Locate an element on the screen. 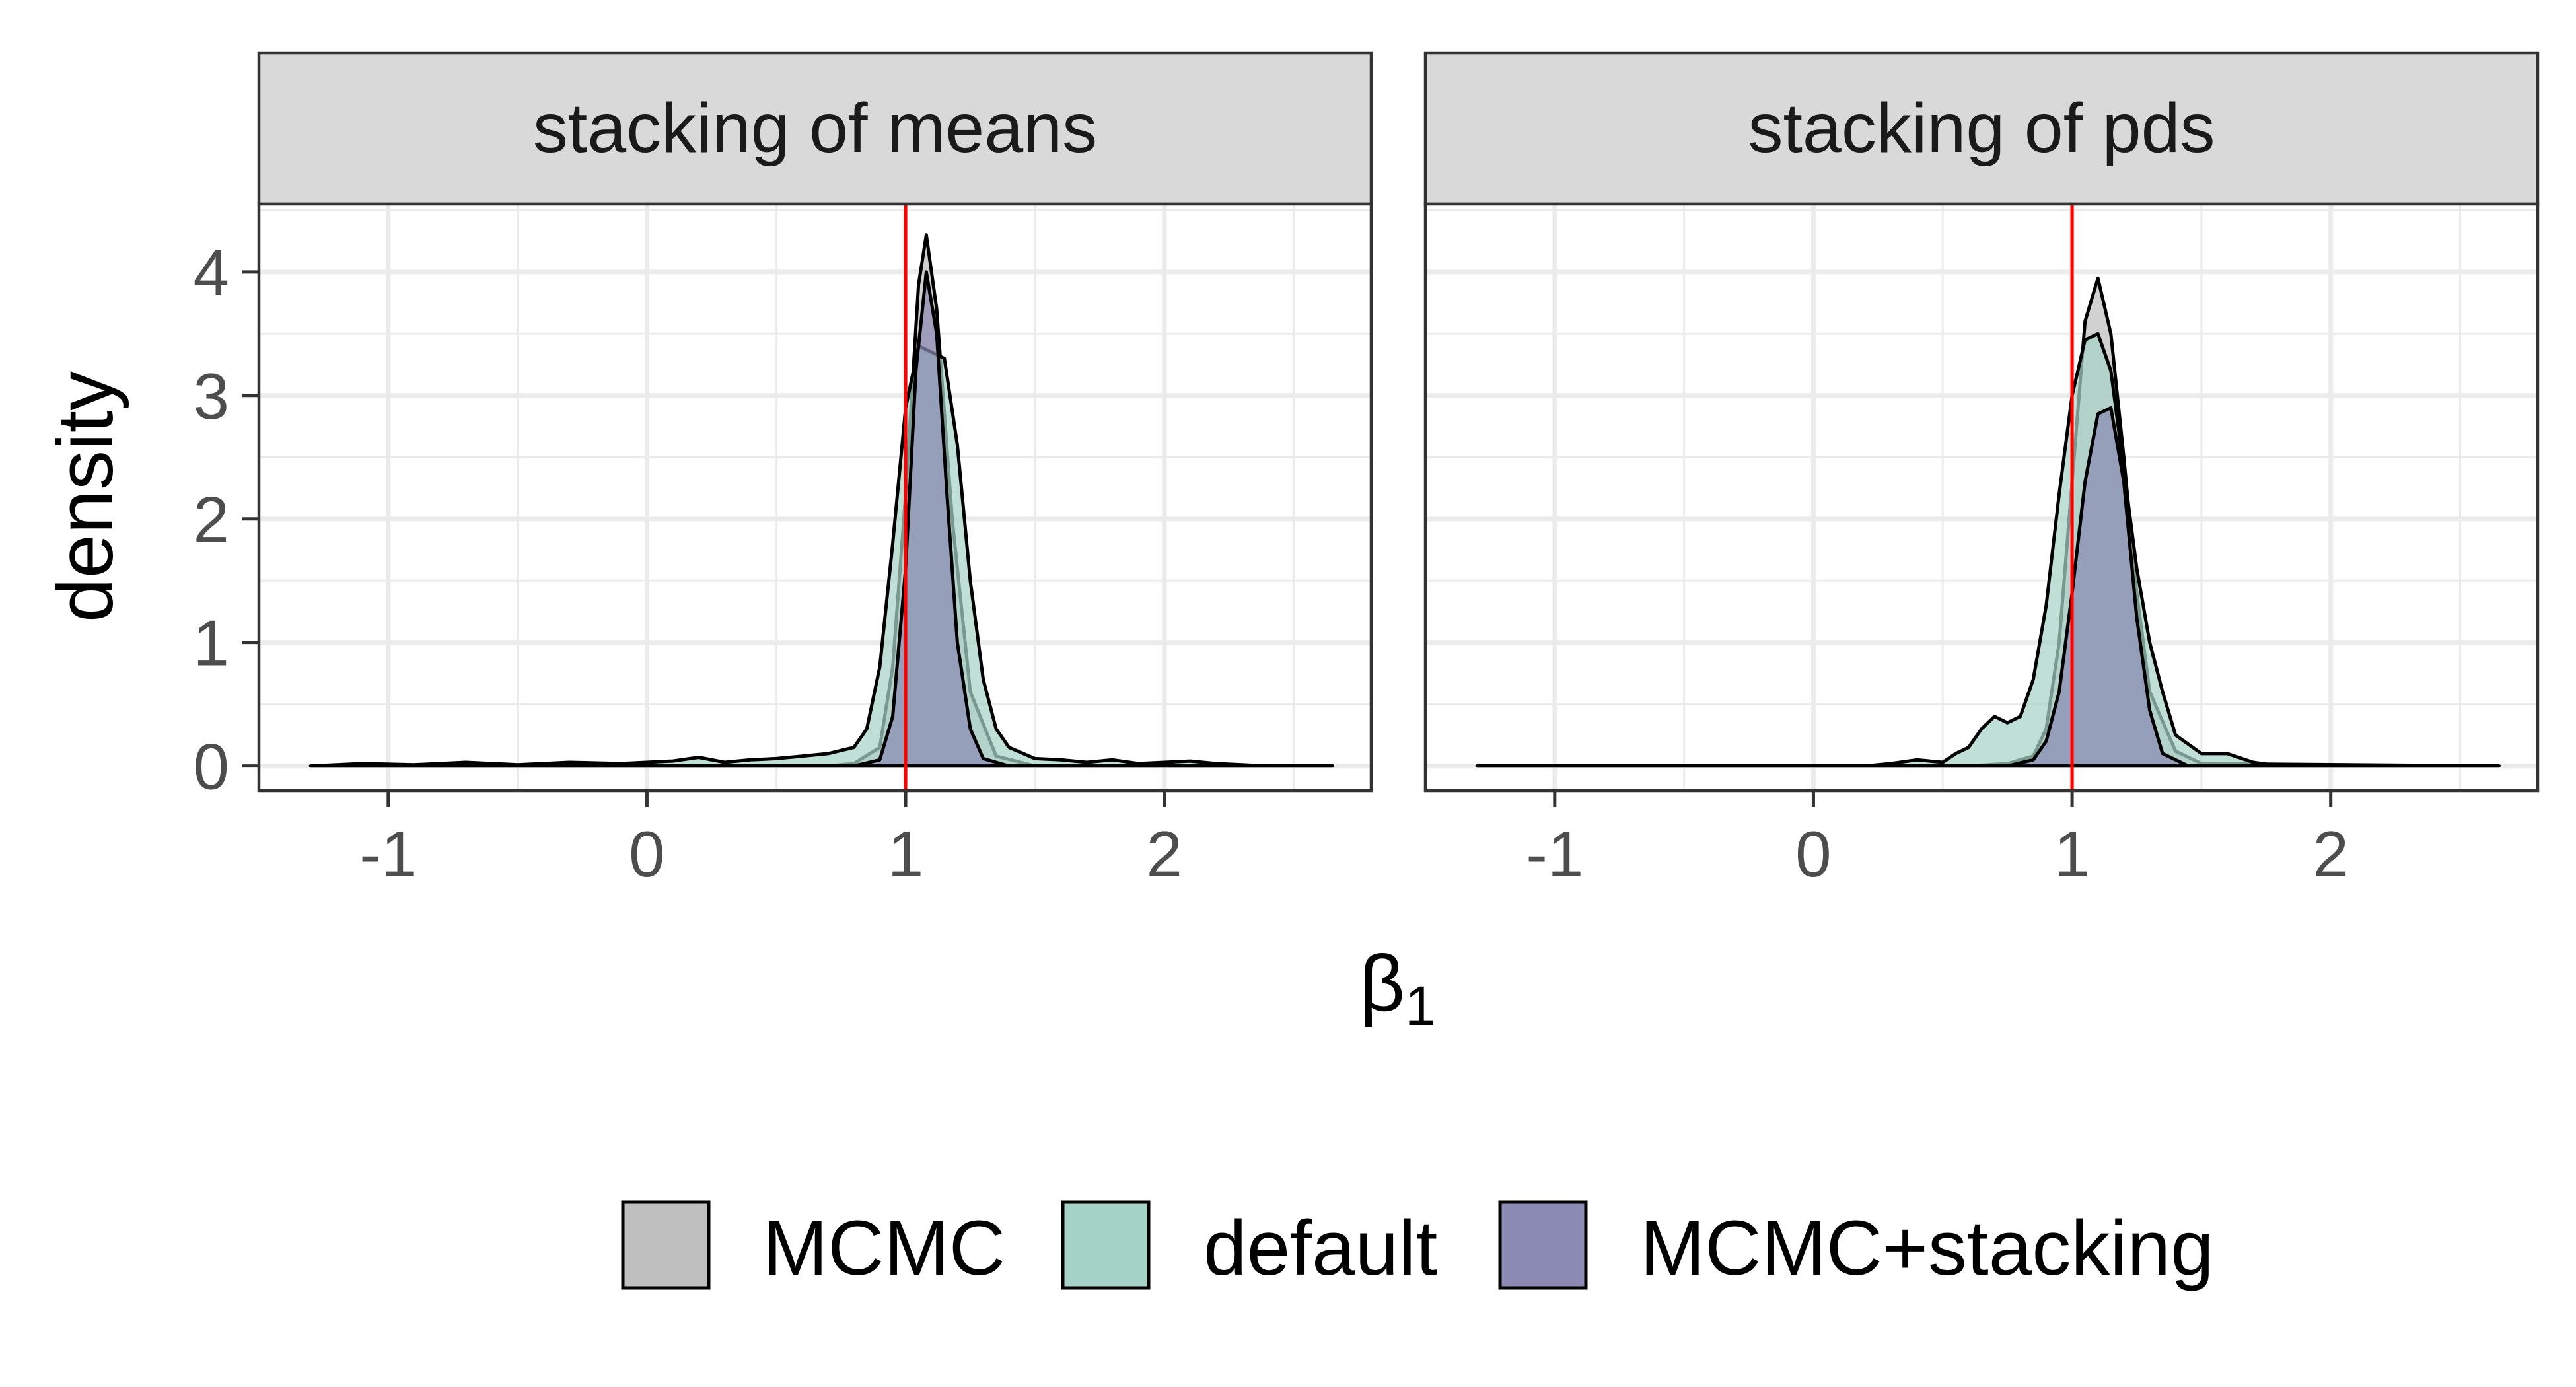  x-axis-title-subscript: 1 is located at coordinates (1420, 1006).